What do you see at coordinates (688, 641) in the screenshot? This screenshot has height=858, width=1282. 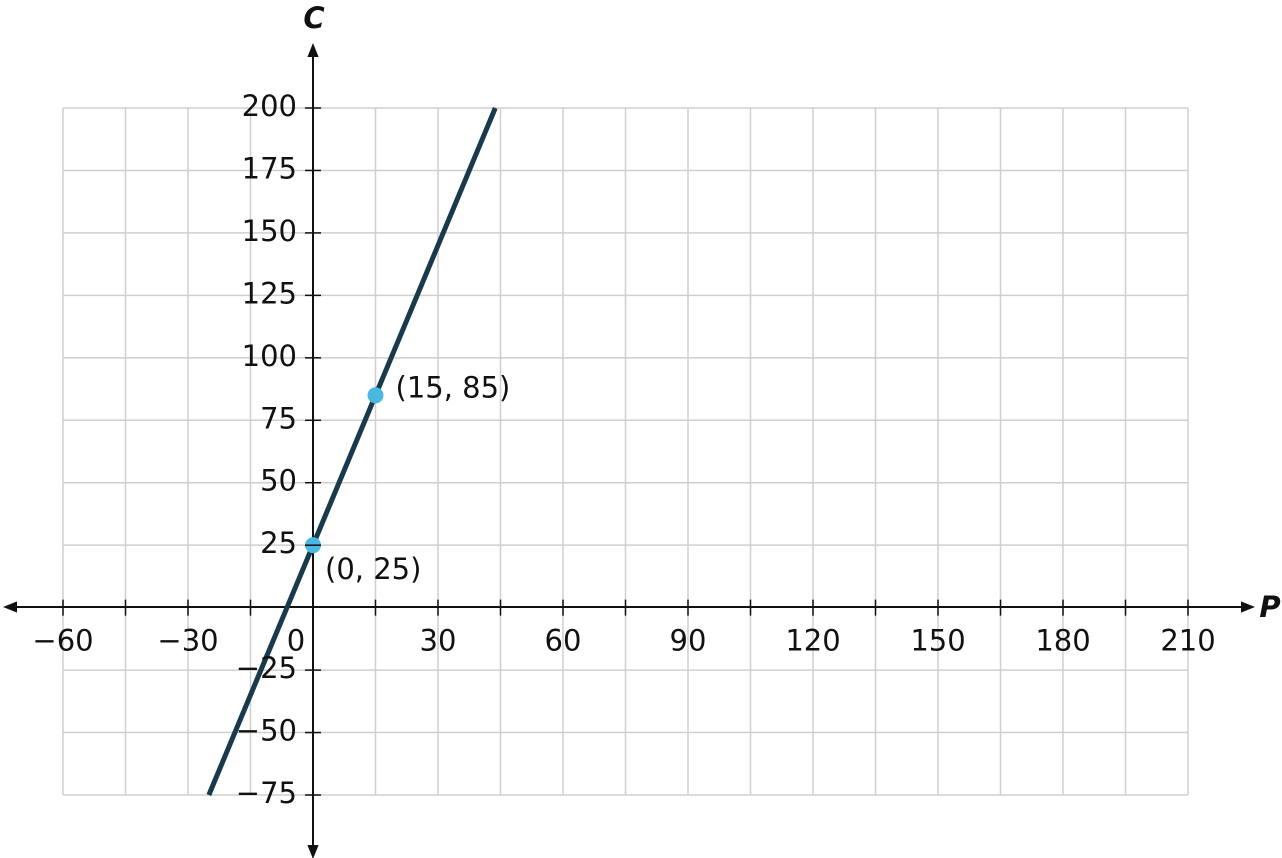 I see `x-tick-label: 90` at bounding box center [688, 641].